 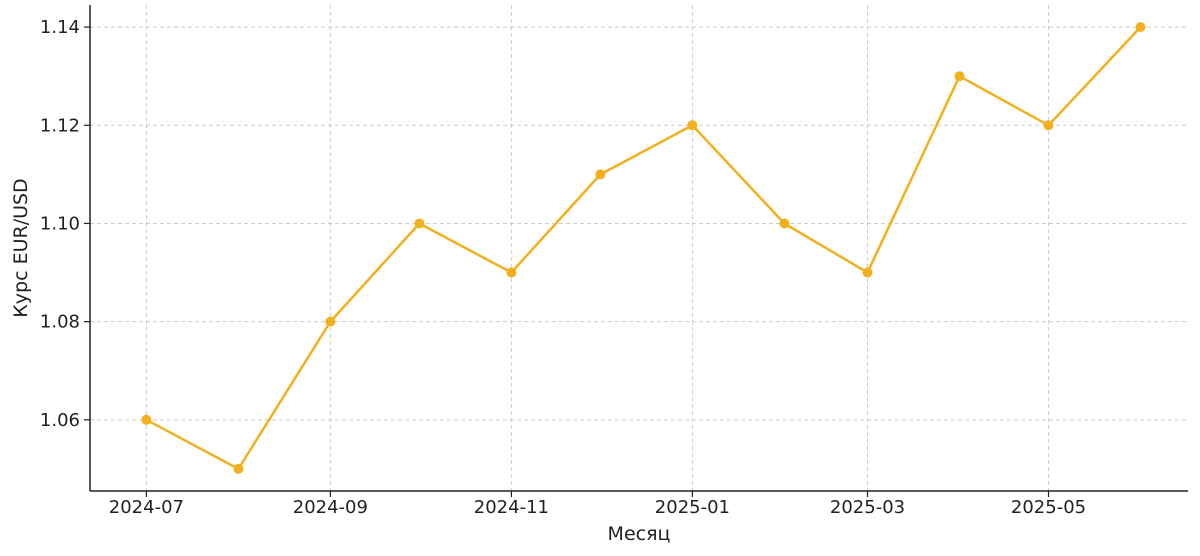 I want to click on x-tick-label: 2024-07, so click(x=146, y=507).